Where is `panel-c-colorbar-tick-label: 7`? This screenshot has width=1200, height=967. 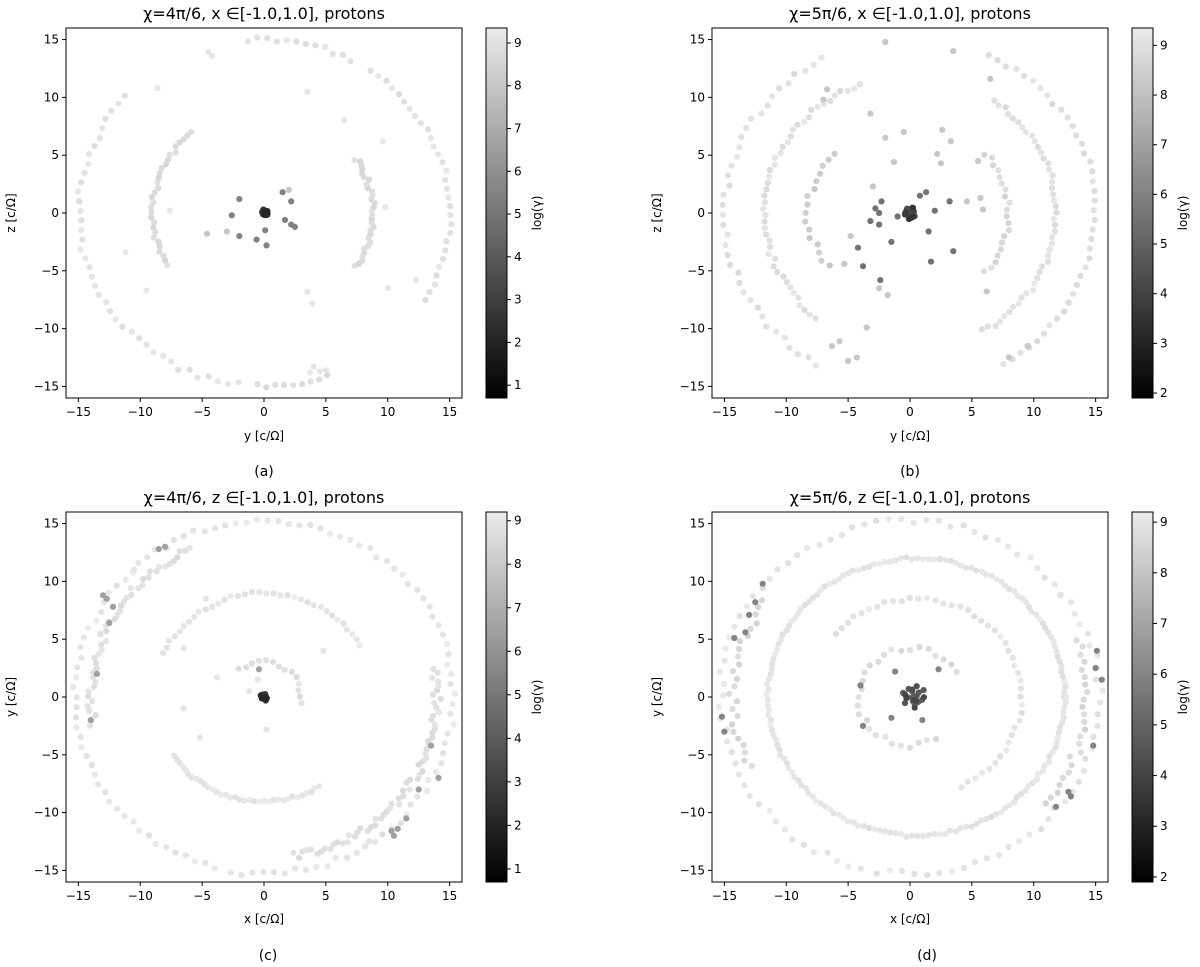
panel-c-colorbar-tick-label: 7 is located at coordinates (518, 608).